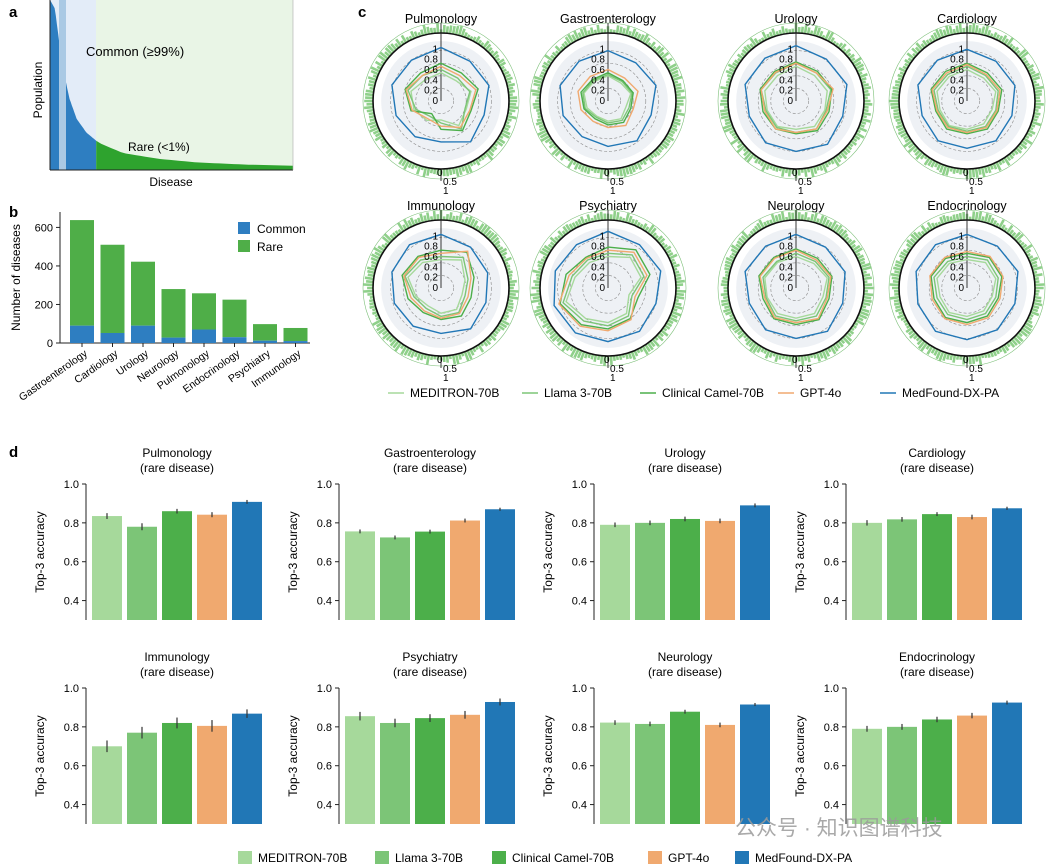 The height and width of the screenshot is (868, 1058). Describe the element at coordinates (244, 246) in the screenshot. I see `b-legend-swatch-rare` at that location.